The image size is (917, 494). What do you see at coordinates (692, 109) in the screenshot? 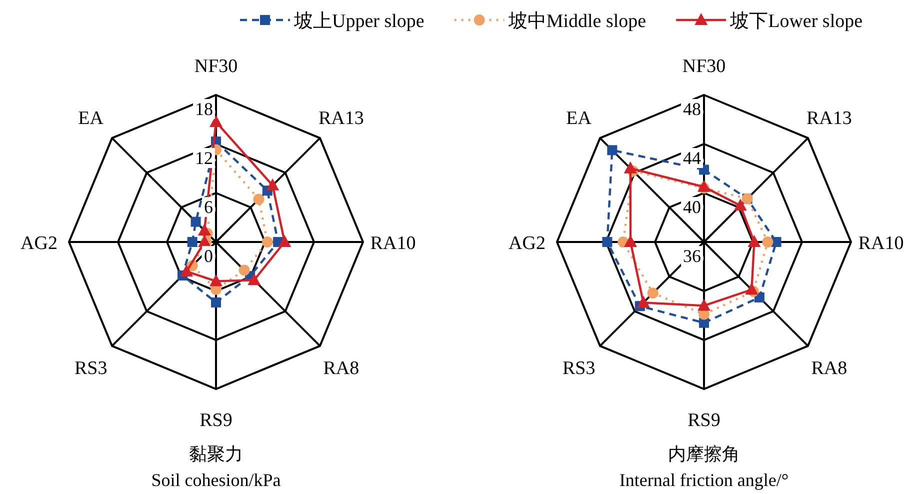
I see `y-tick-label: 48` at bounding box center [692, 109].